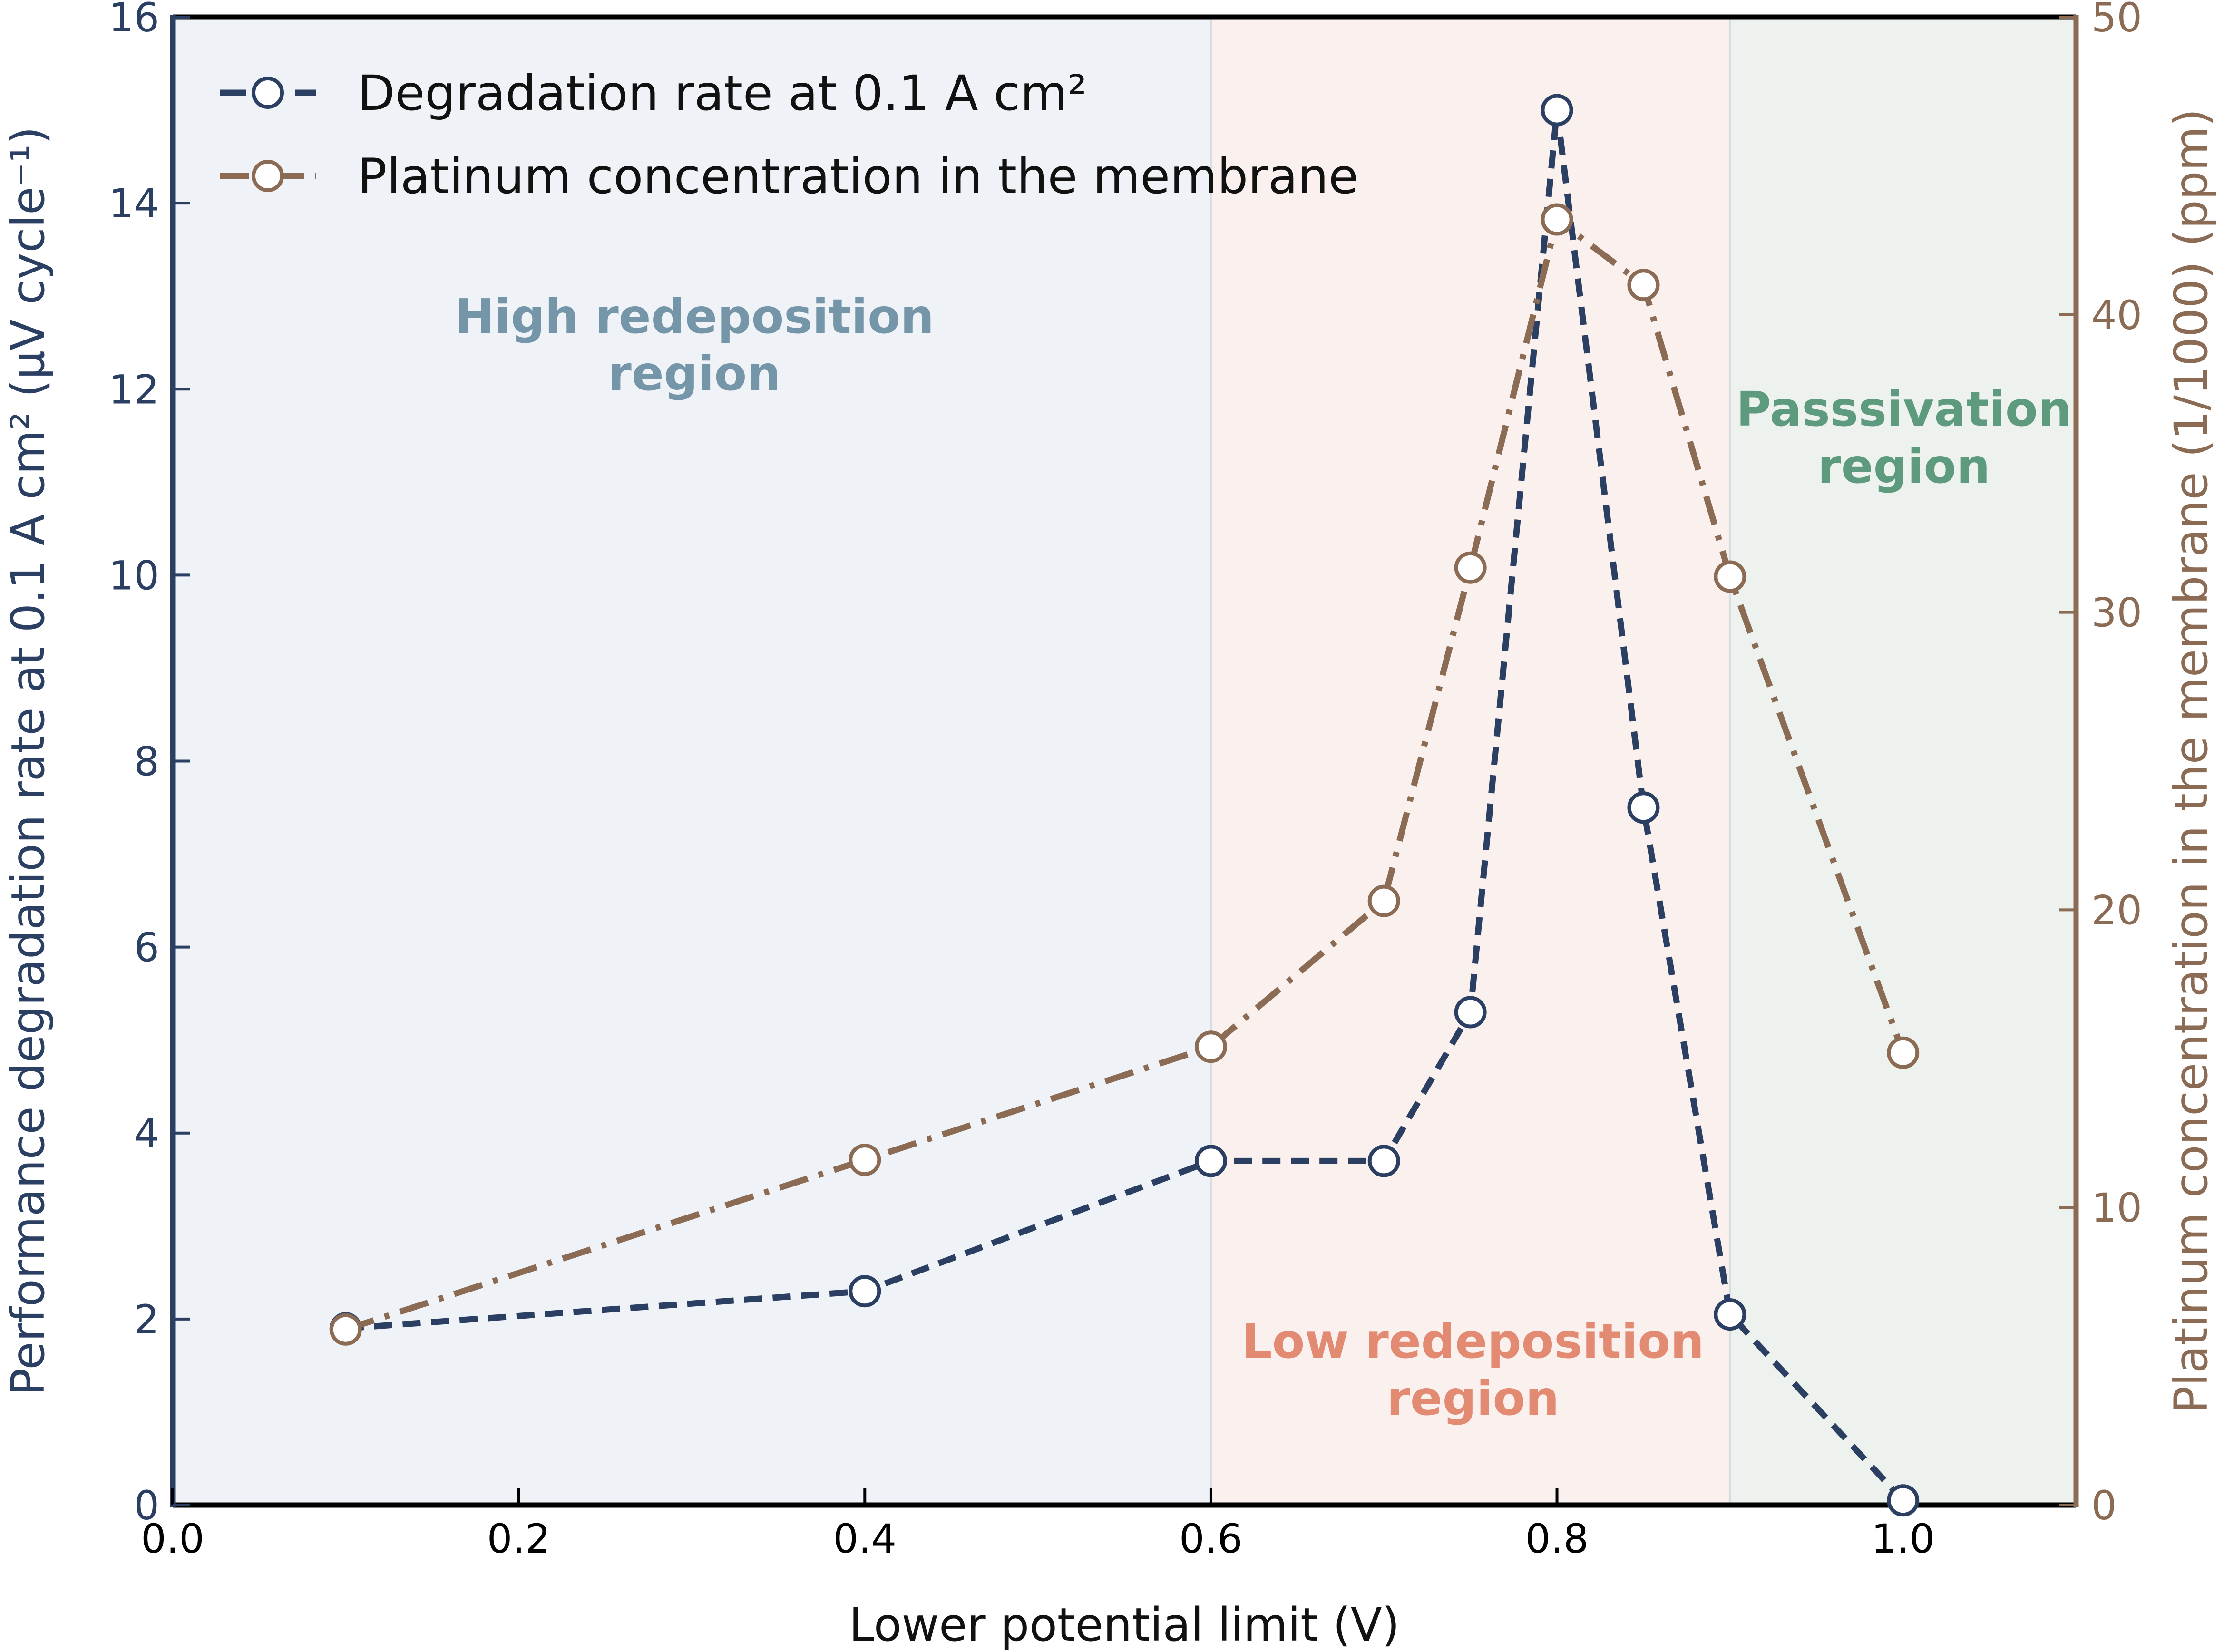 Image resolution: width=2234 pixels, height=1652 pixels. What do you see at coordinates (722, 93) in the screenshot?
I see `legend-label-degradation-rate-at-0-1-a-cm: Degradation rate at 0.1 A cm²` at bounding box center [722, 93].